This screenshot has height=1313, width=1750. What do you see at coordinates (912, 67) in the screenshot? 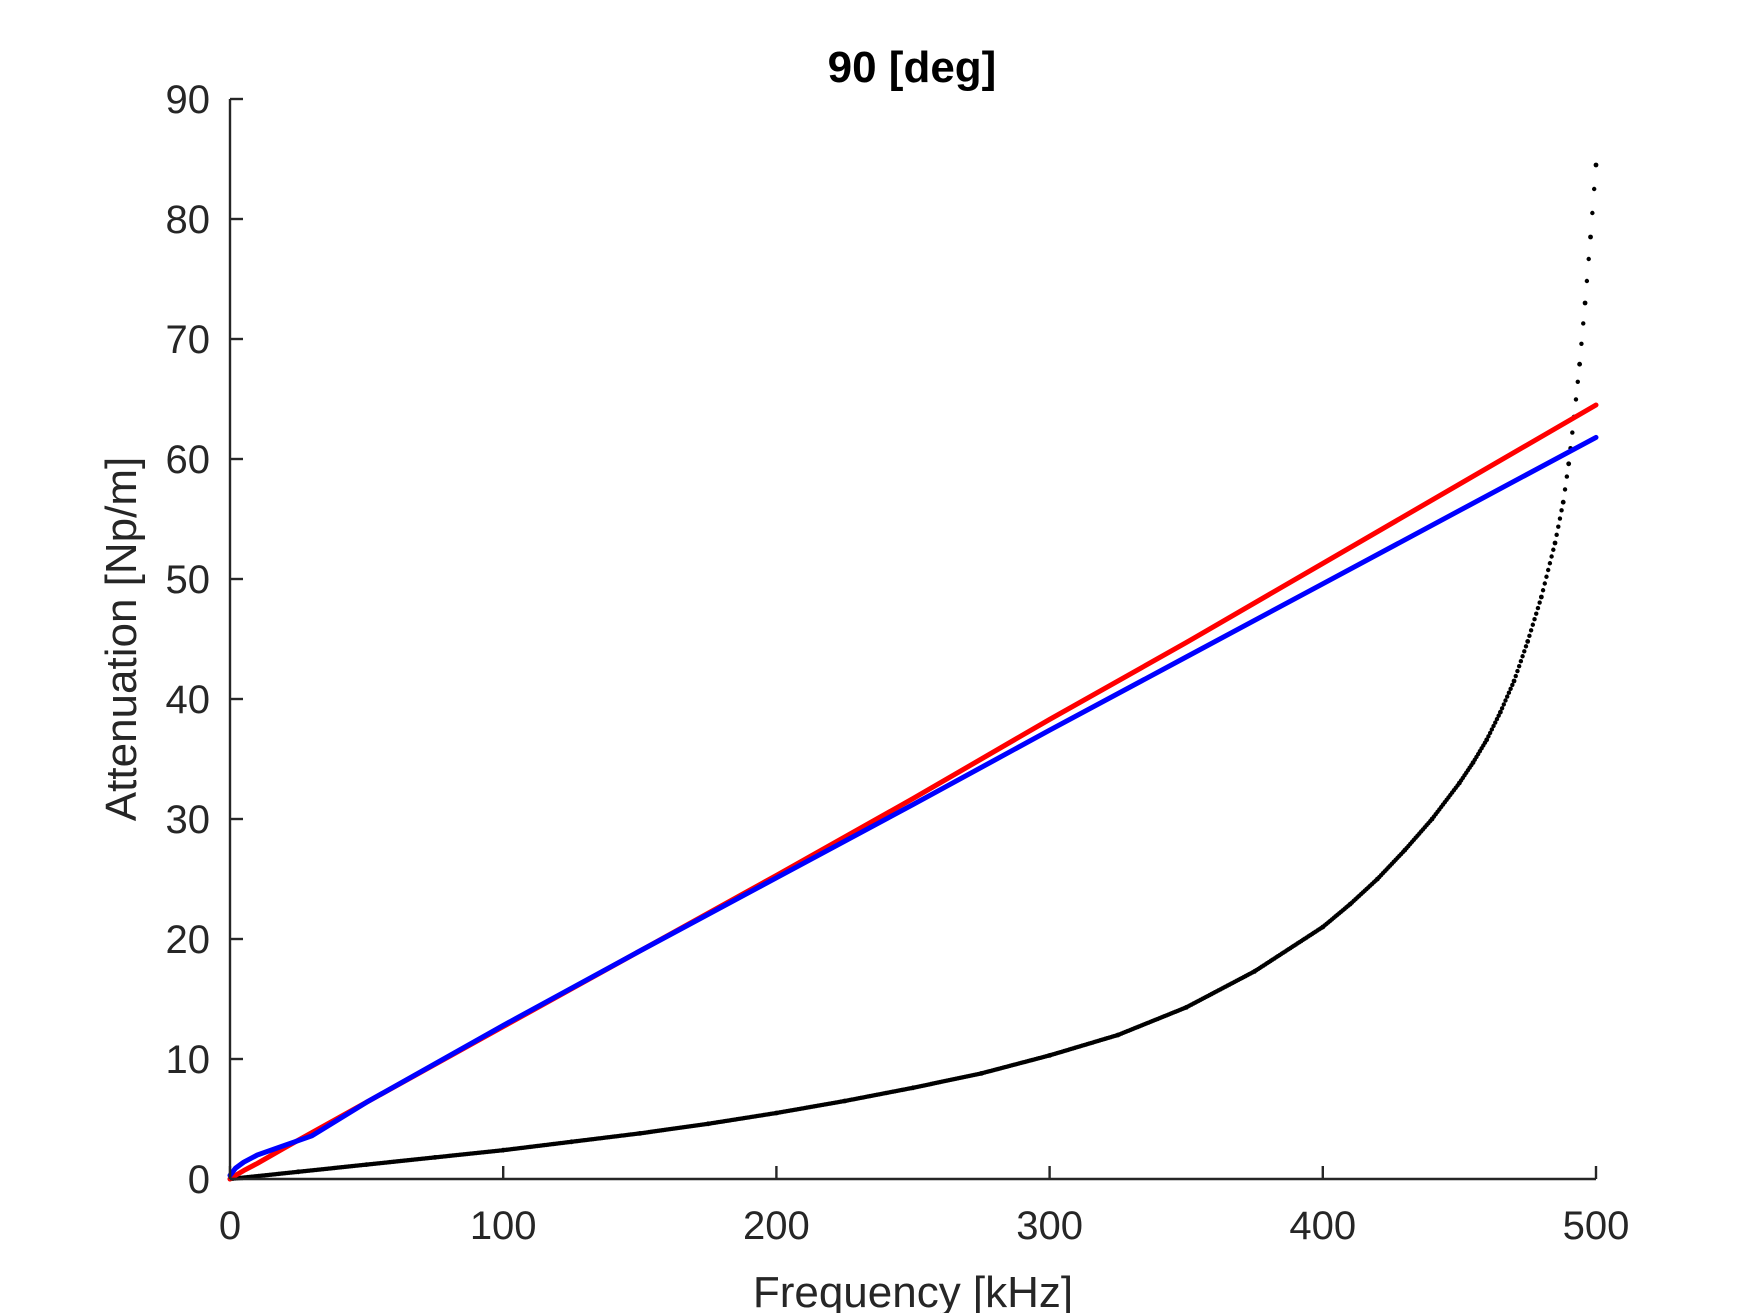
I see `chart-title: 90 [deg]` at bounding box center [912, 67].